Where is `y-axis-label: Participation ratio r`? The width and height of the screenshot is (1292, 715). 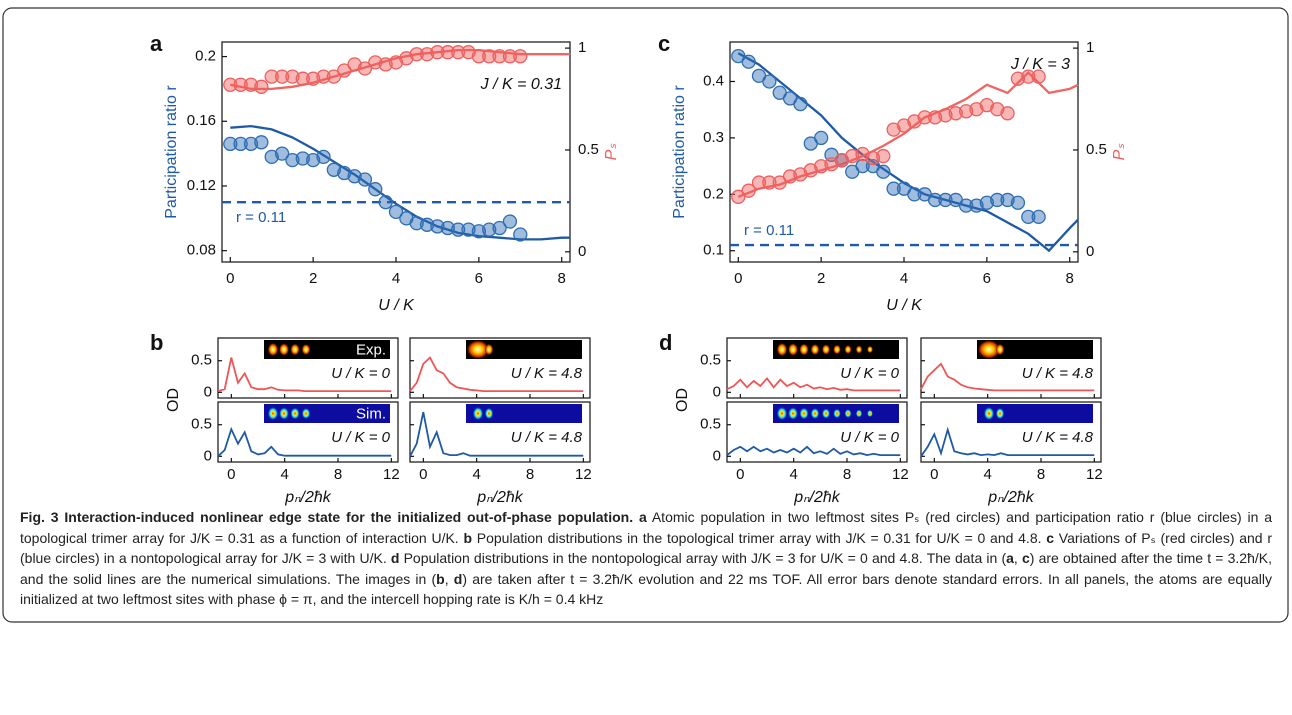
y-axis-label: Participation ratio r is located at coordinates (171, 152).